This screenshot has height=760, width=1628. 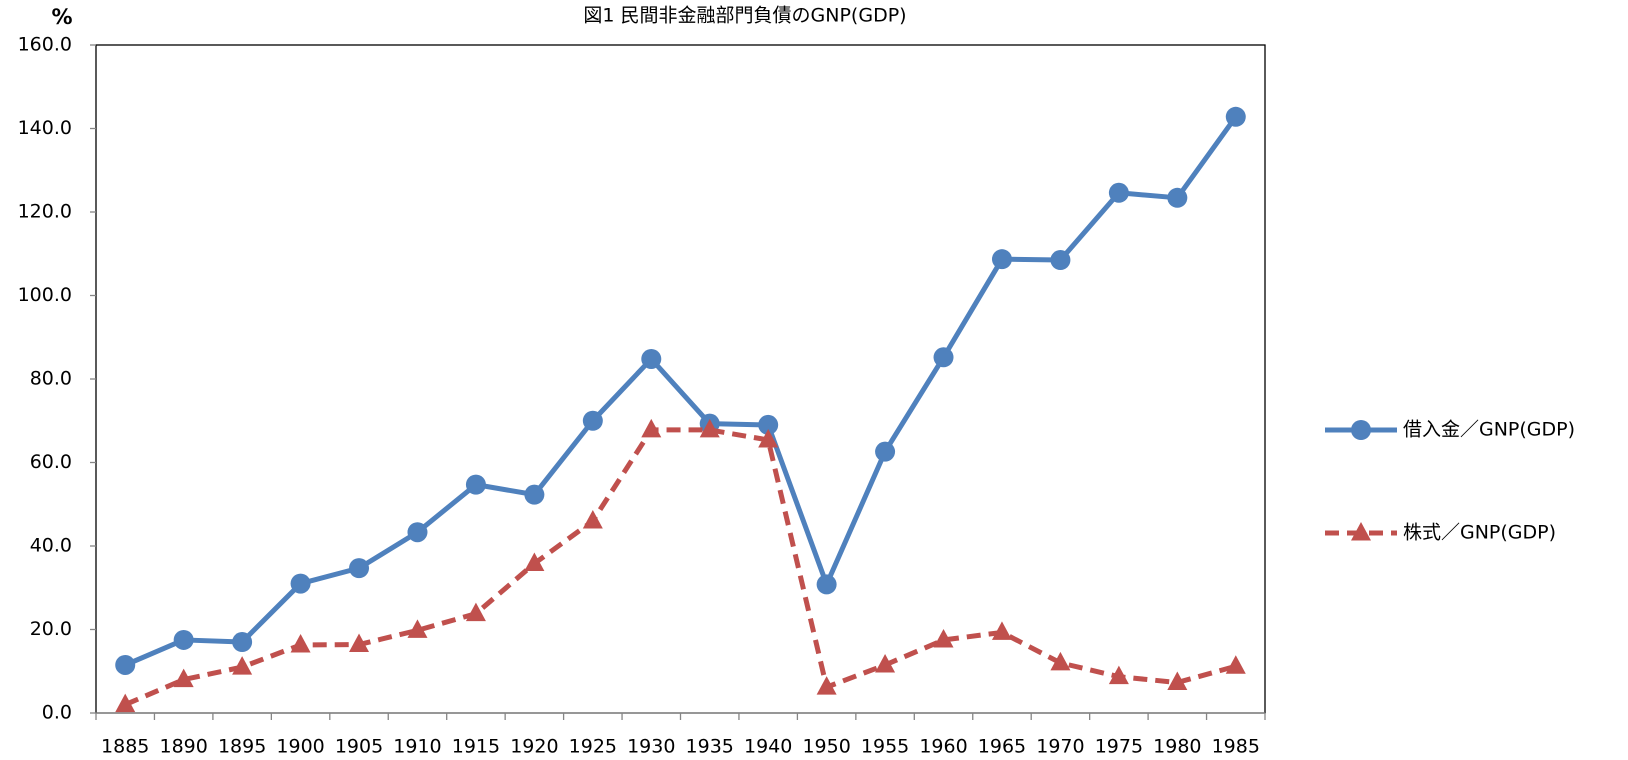 I want to click on x-tick-label: 1900, so click(x=300, y=747).